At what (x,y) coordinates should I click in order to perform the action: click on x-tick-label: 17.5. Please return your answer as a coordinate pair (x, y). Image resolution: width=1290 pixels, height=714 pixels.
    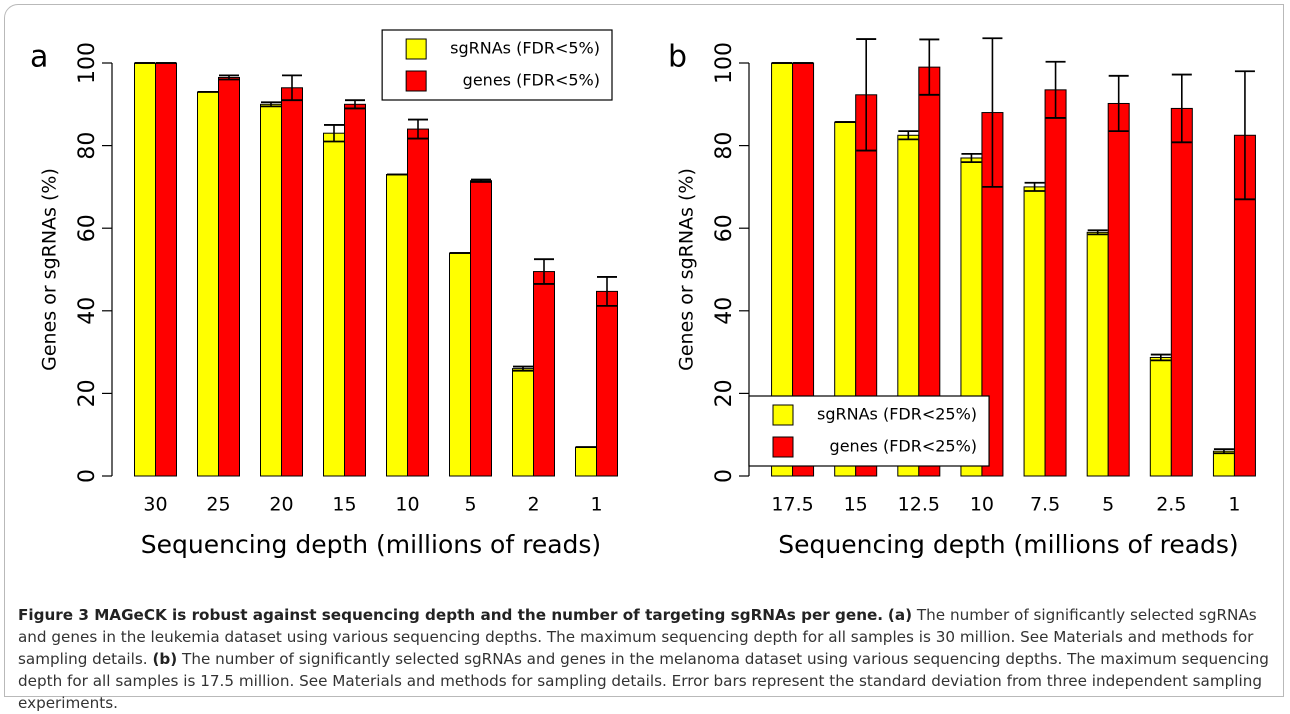
    Looking at the image, I should click on (792, 505).